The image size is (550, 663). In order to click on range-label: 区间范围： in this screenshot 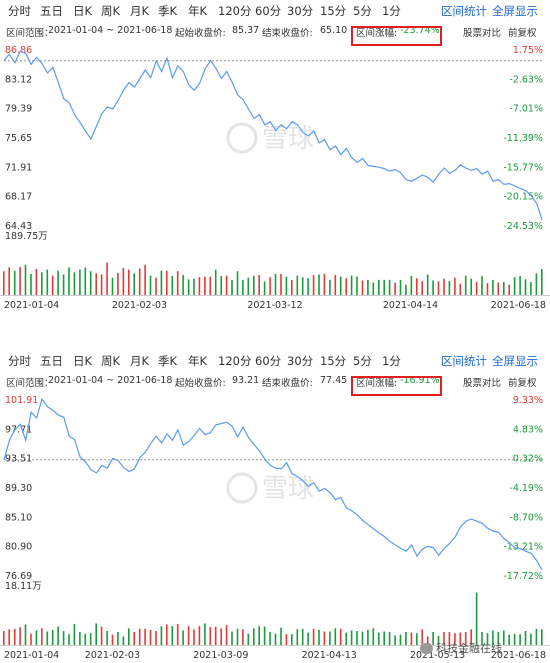, I will do `click(30, 383)`.